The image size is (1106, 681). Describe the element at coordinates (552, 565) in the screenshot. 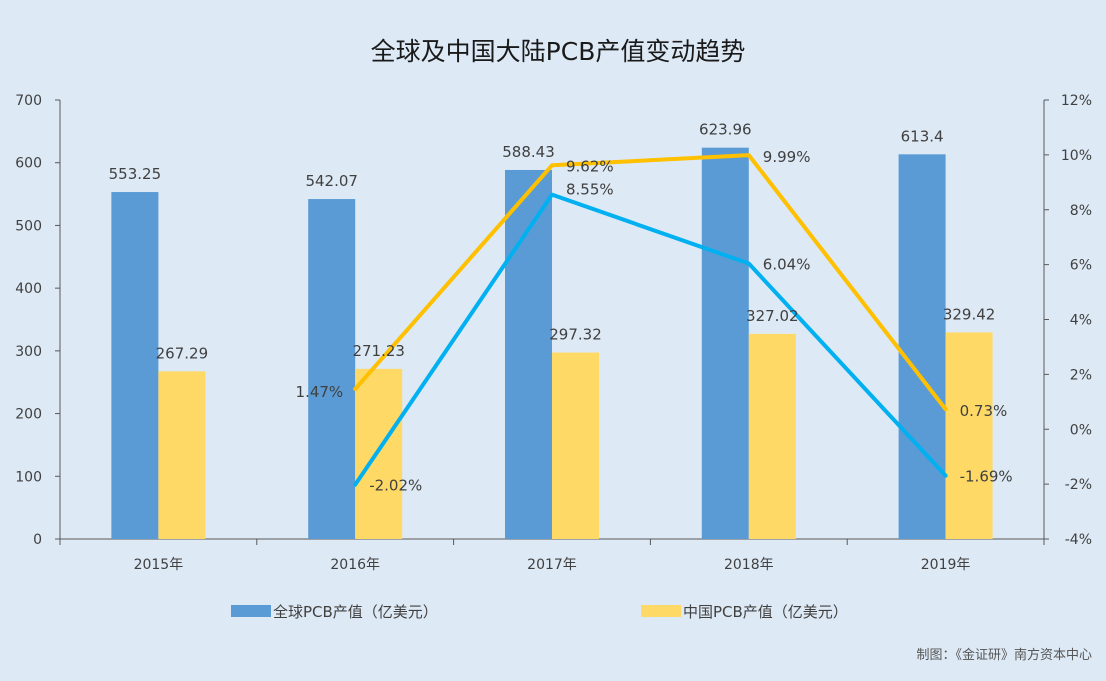

I see `x-tick-label: 2017年` at that location.